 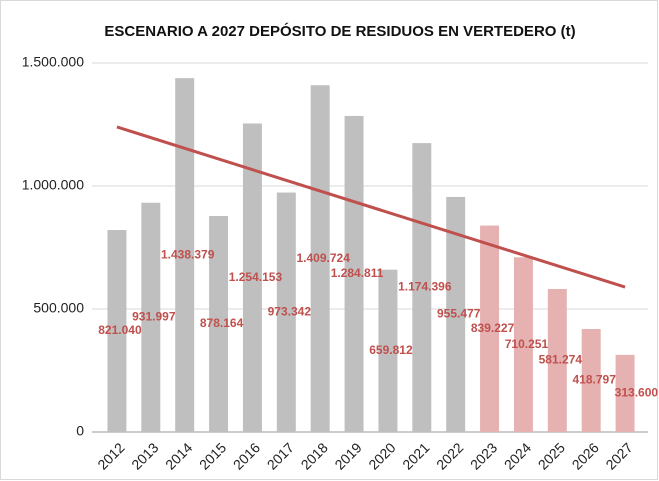 I want to click on value-label: 1.409.724, so click(x=323, y=258).